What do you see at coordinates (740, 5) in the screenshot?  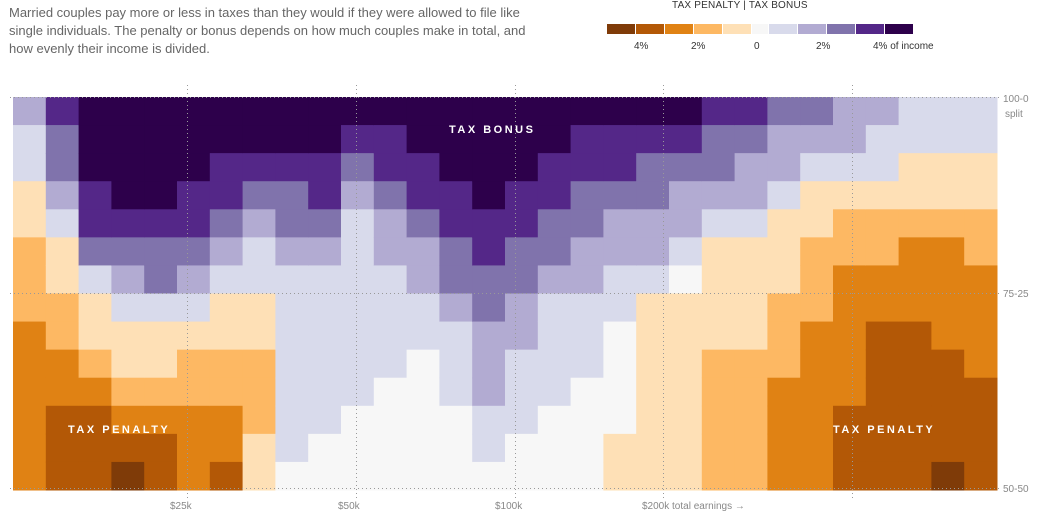 I see `legend-title: TAX PENALTY | TAX BONUS` at bounding box center [740, 5].